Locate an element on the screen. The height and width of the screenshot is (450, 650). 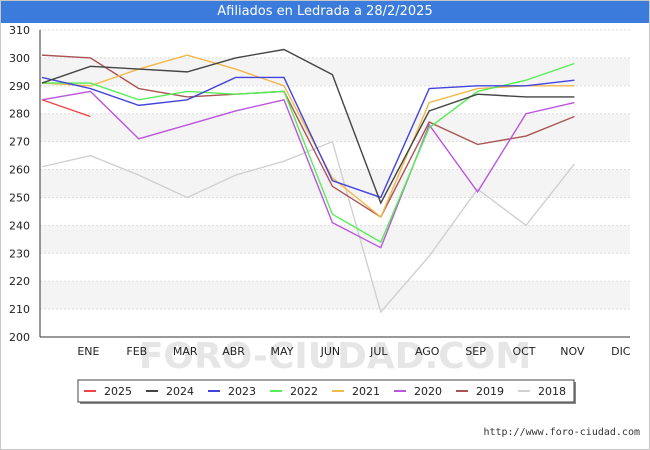
chart-title: Afiliados en Ledrada a 28/2/2025 is located at coordinates (325, 11).